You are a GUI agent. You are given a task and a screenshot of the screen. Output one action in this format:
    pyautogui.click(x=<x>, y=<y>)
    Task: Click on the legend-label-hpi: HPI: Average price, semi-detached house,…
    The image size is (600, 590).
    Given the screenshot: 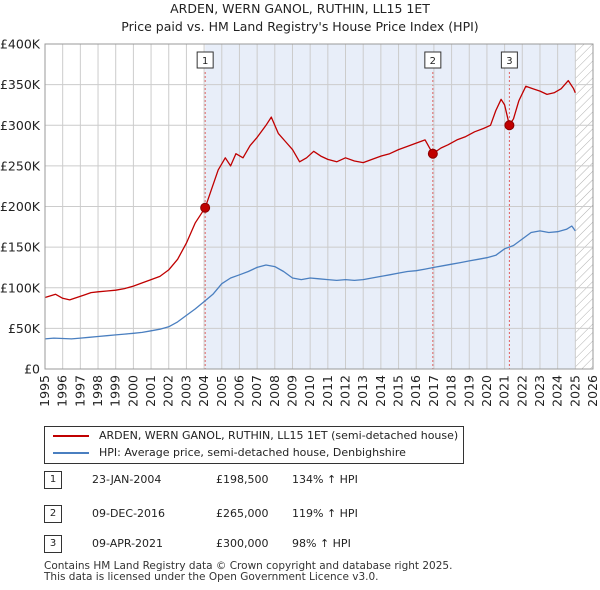 What is the action you would take?
    pyautogui.click(x=252, y=452)
    